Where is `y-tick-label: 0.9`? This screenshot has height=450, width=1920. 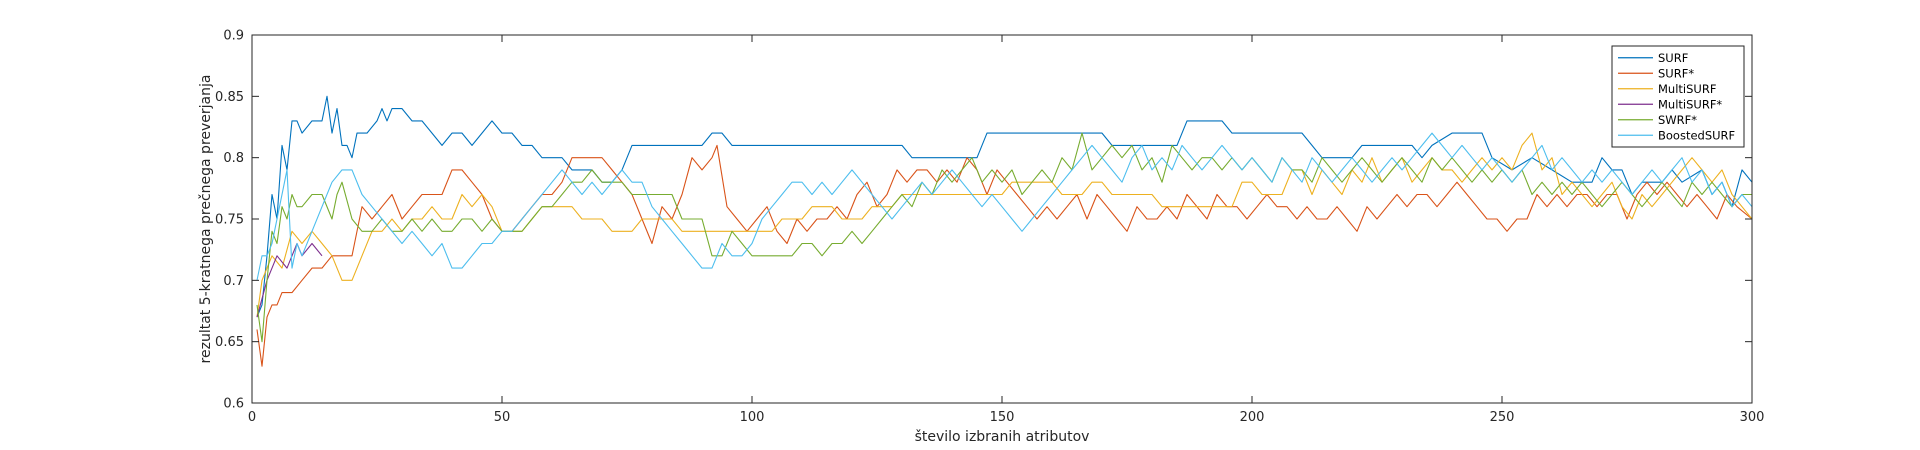 y-tick-label: 0.9 is located at coordinates (233, 36).